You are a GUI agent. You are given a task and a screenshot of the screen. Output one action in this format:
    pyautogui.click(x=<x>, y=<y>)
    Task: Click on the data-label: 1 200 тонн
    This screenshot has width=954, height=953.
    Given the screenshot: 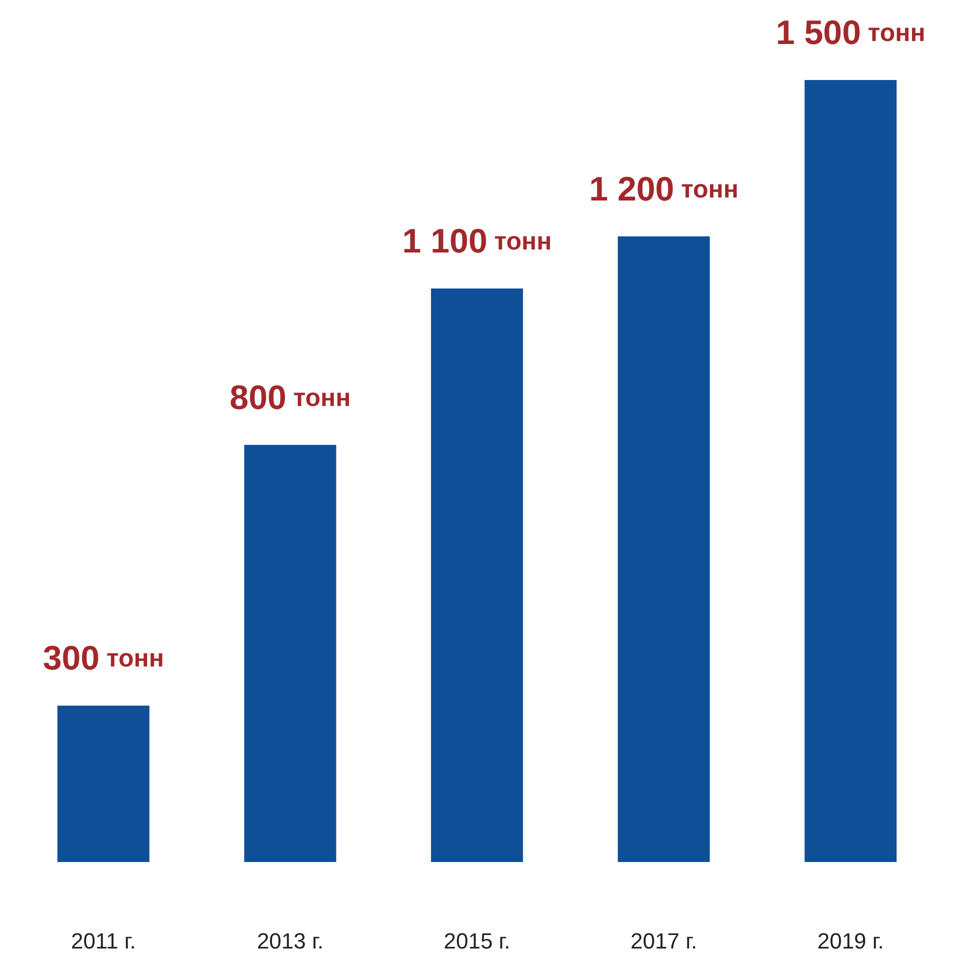 What is the action you would take?
    pyautogui.click(x=664, y=189)
    